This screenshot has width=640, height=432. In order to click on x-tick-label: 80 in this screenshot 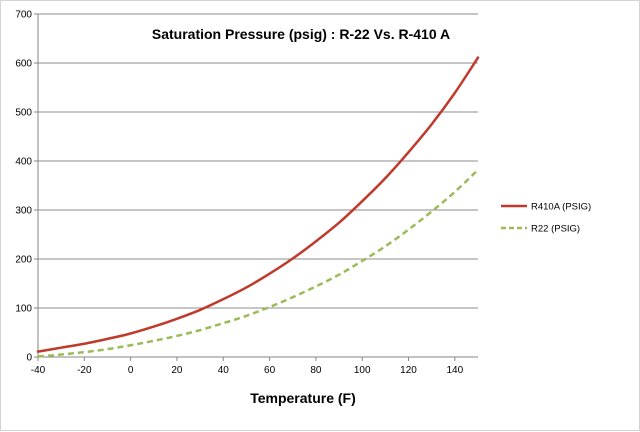, I will do `click(316, 370)`.